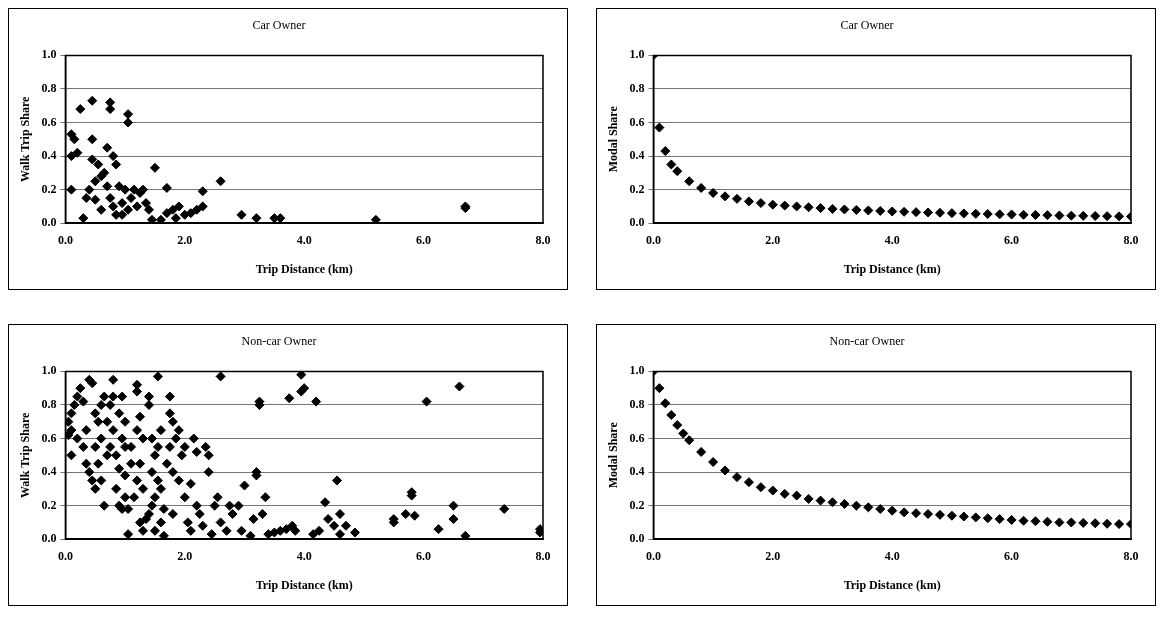 The width and height of the screenshot is (1165, 643). I want to click on y-axis-title: Modal Share, so click(613, 455).